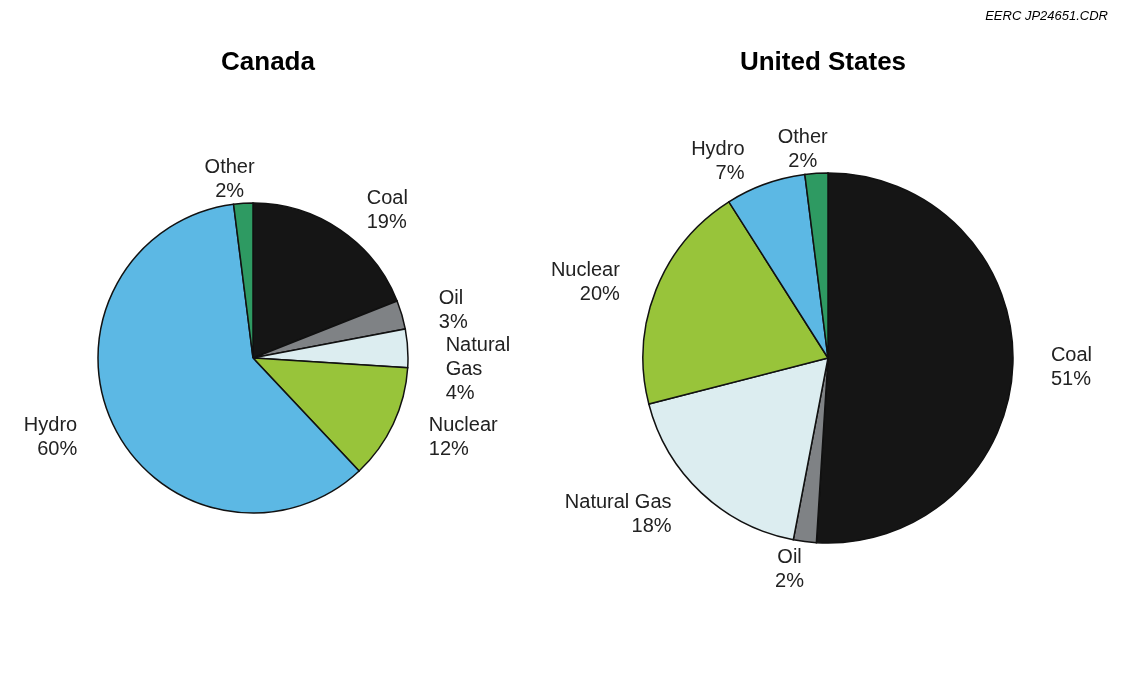  Describe the element at coordinates (730, 172) in the screenshot. I see `data-label: 7%` at that location.